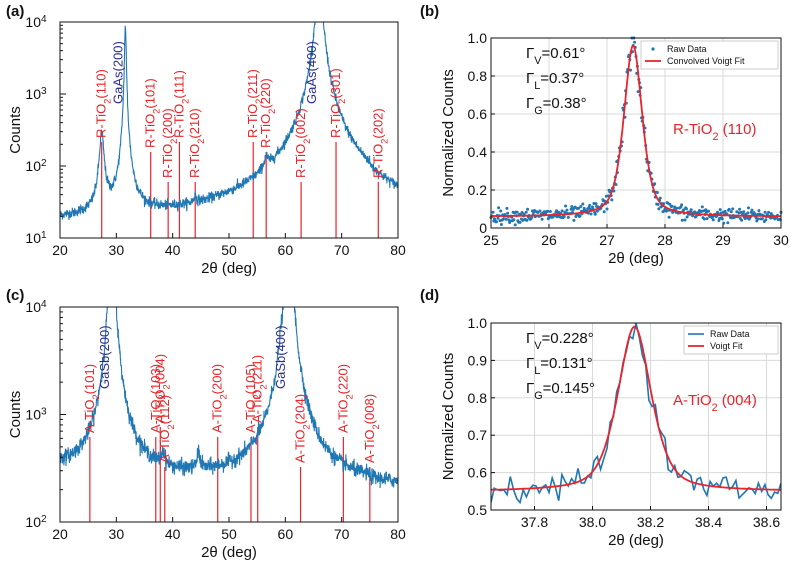  Describe the element at coordinates (180, 104) in the screenshot. I see `reference-label: R-TiO2(111)` at that location.